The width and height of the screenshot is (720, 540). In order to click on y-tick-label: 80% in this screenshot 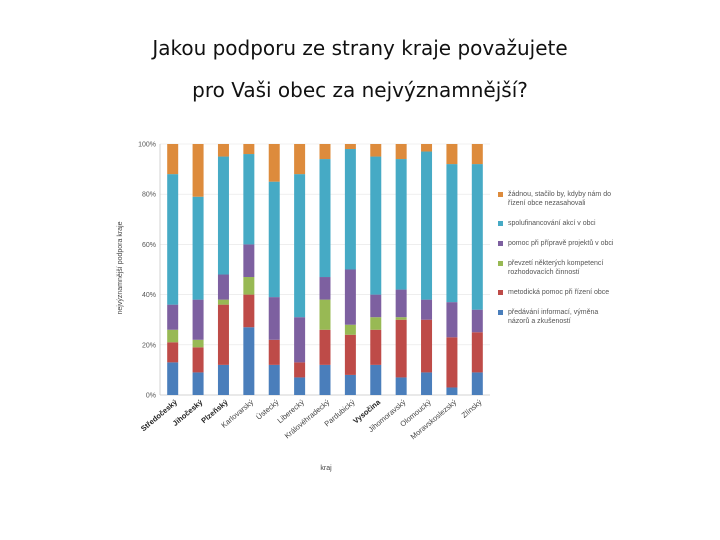, I will do `click(149, 195)`.